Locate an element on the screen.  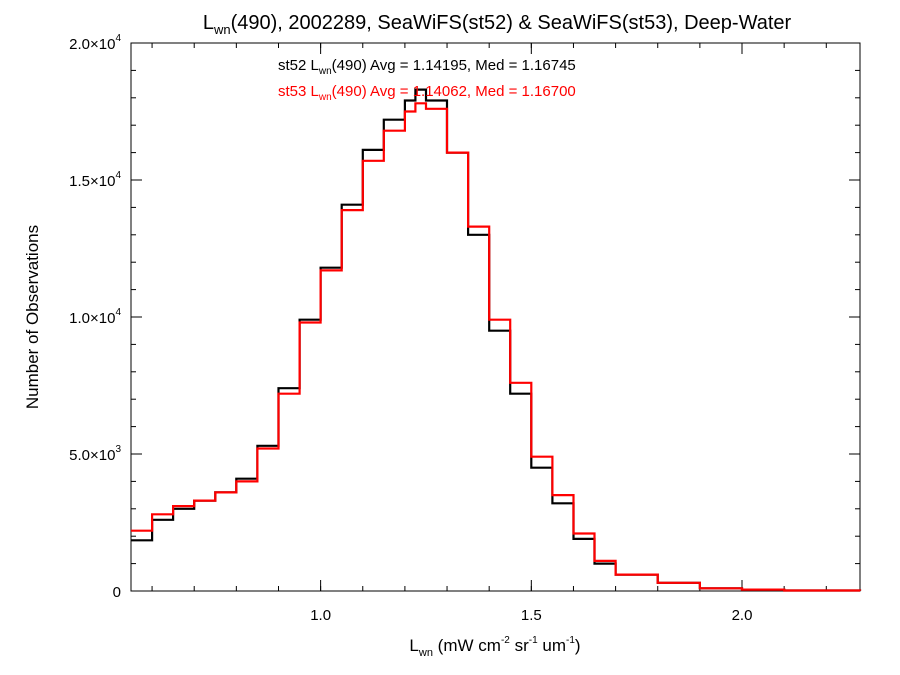
x-axis-label: Lwn (mW cm-2 sr-1 um-1) is located at coordinates (494, 647).